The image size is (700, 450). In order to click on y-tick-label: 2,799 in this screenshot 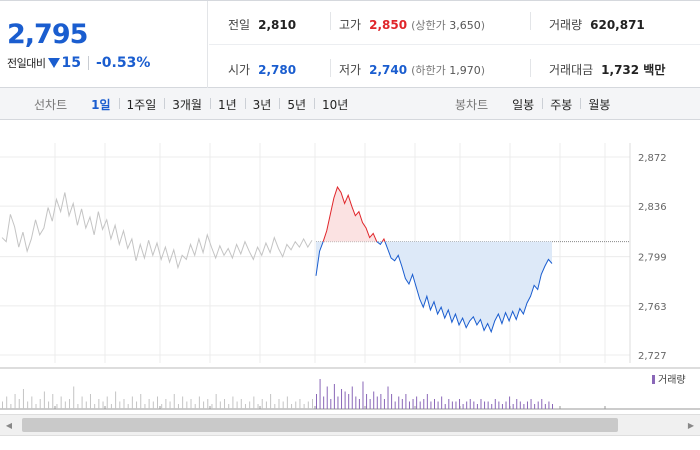, I will do `click(652, 258)`.